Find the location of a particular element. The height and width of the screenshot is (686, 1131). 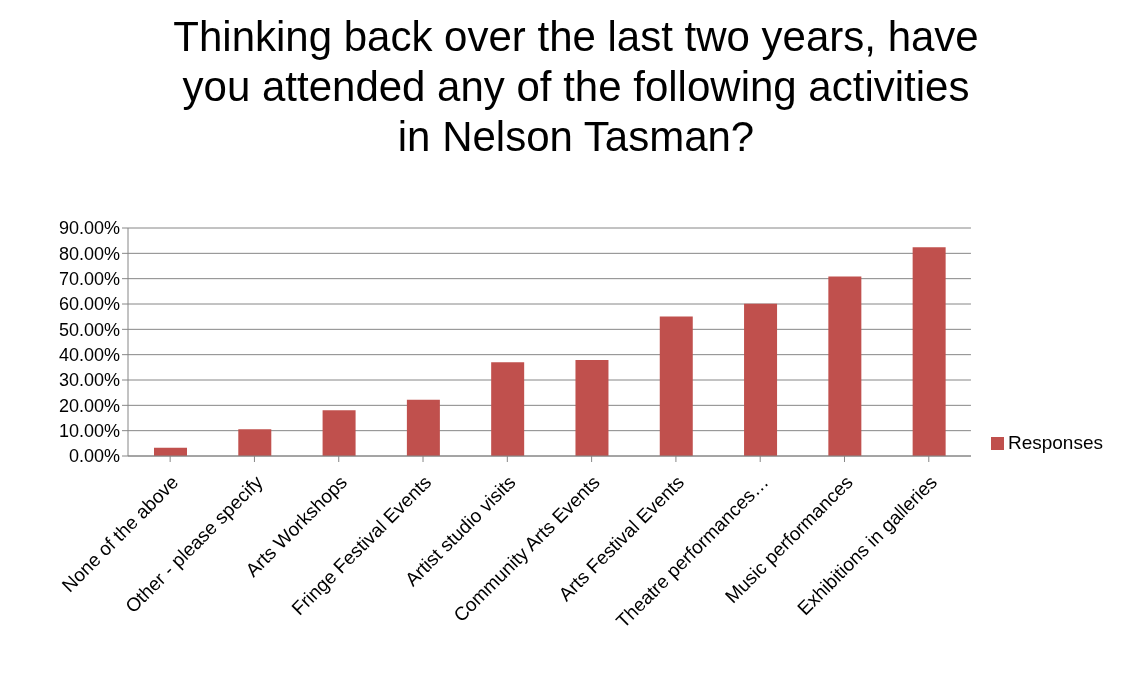

y-tick-label: 60.00% is located at coordinates (89, 304).